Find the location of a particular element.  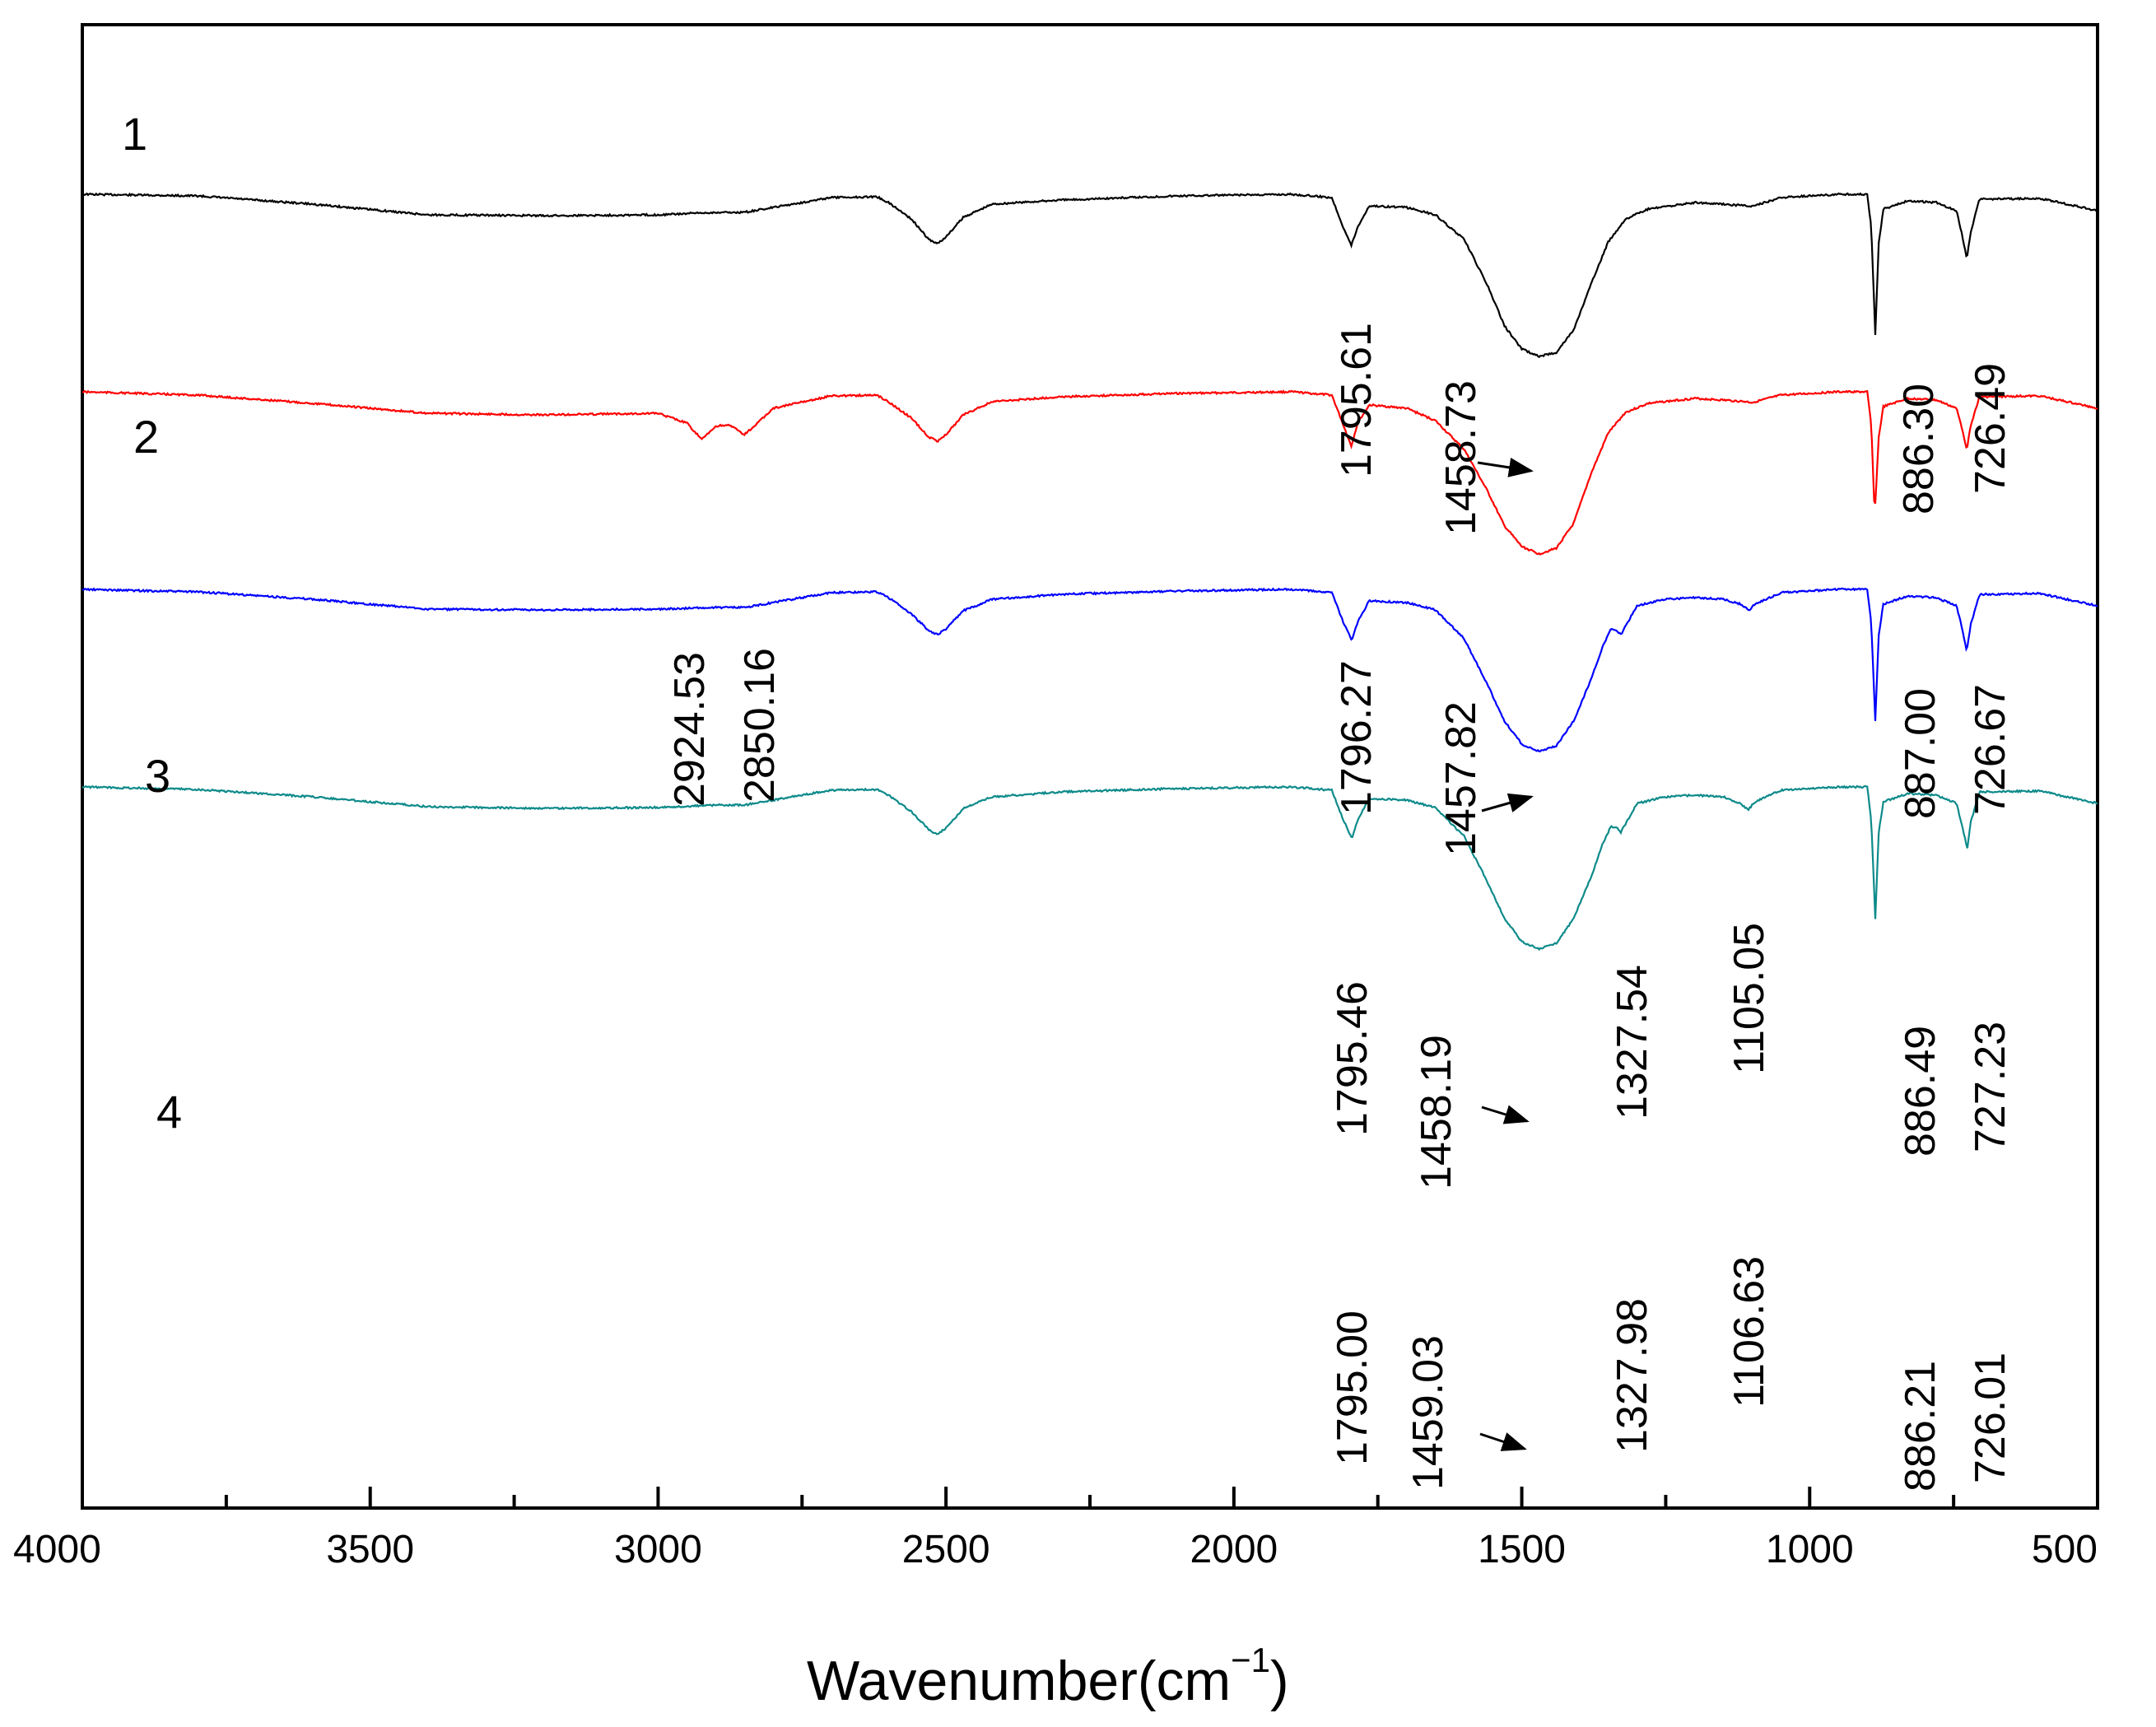

series-label-2: 2 is located at coordinates (146, 437).